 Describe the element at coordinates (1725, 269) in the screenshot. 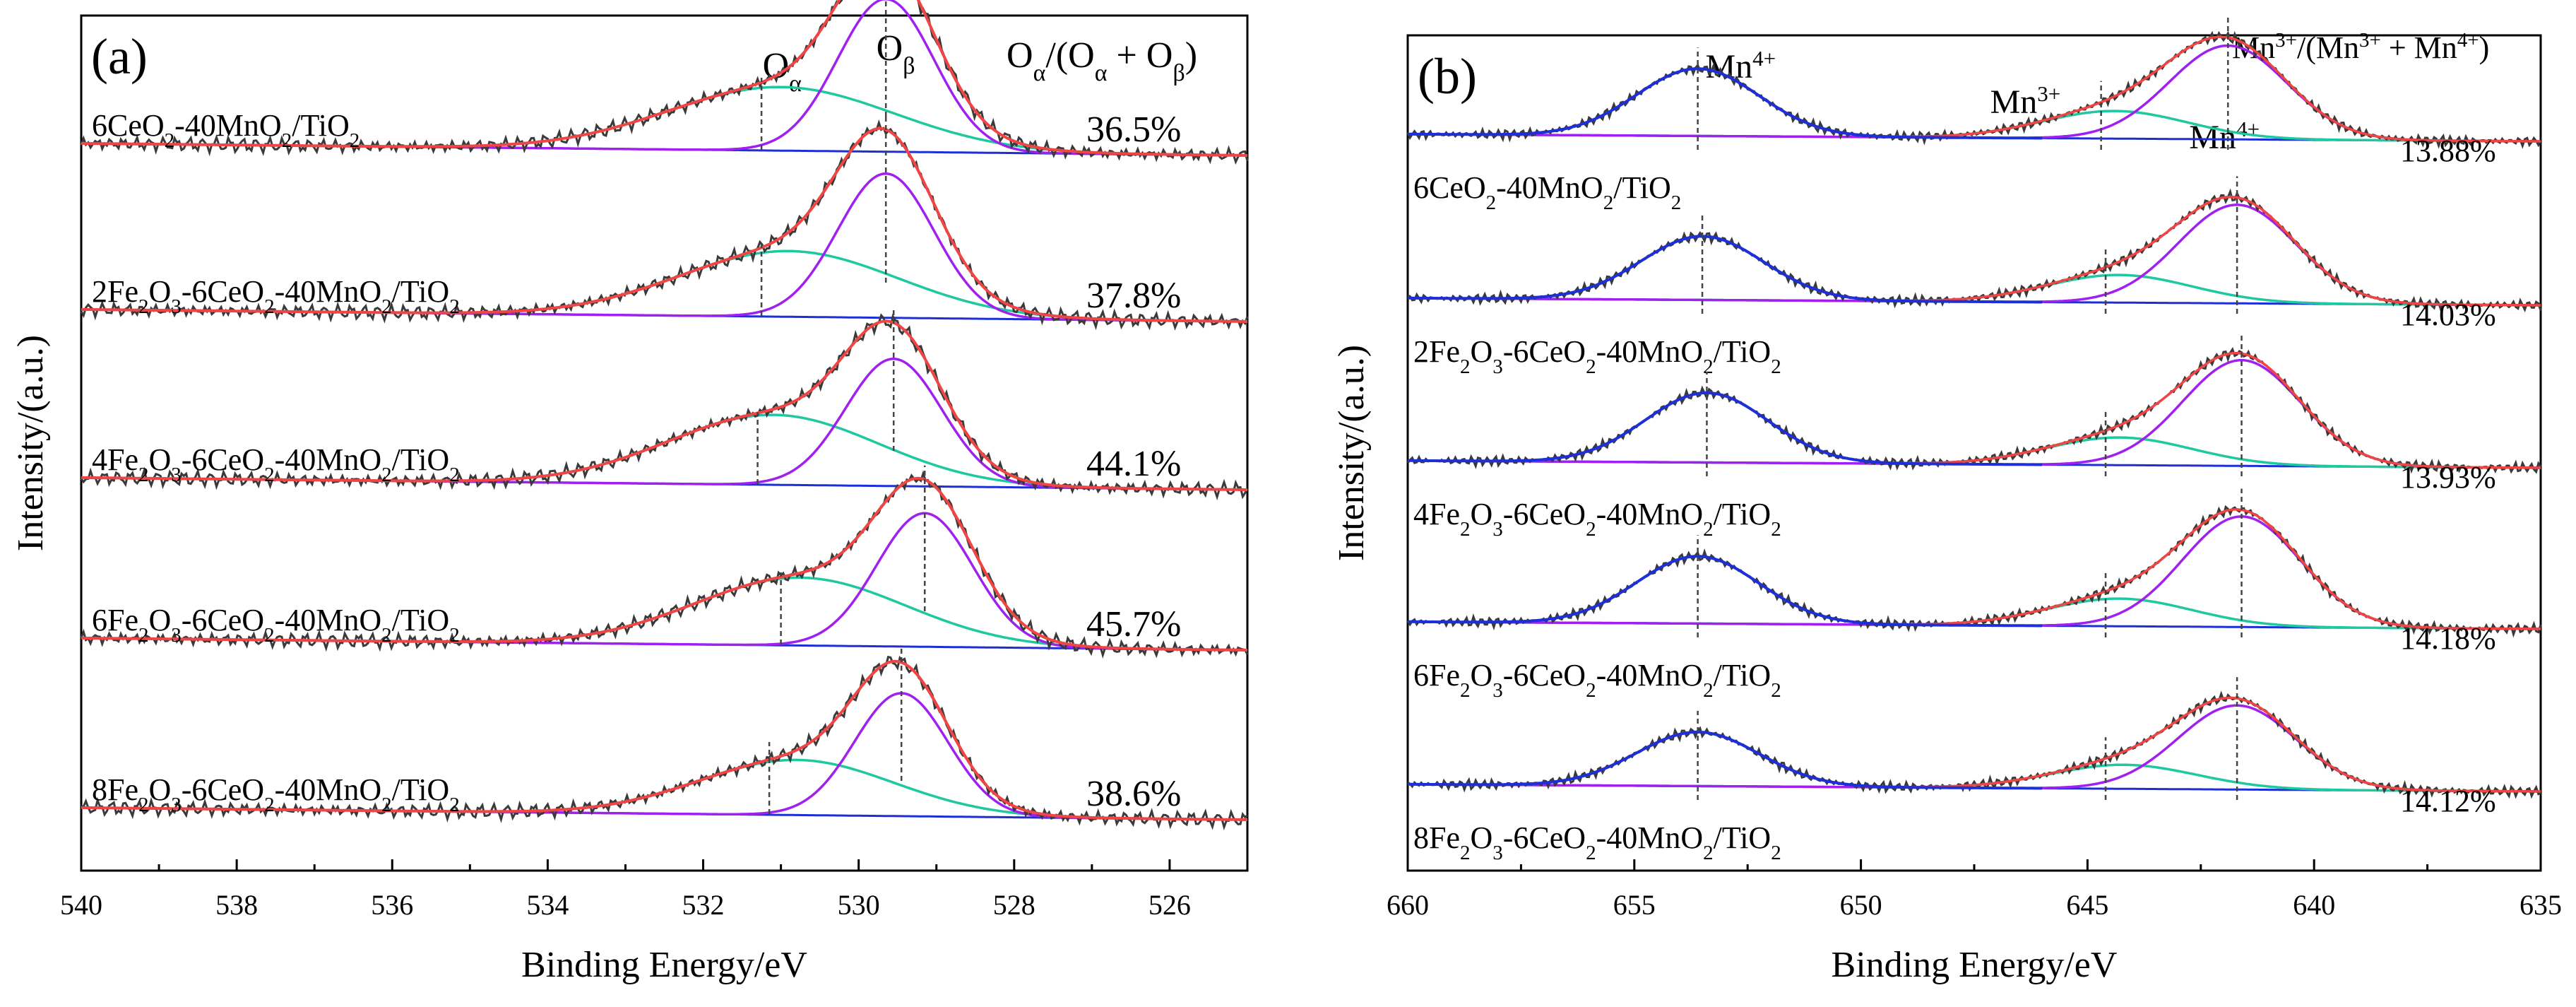

I see `panel-b-series-1-mn4-satellite-fit` at that location.